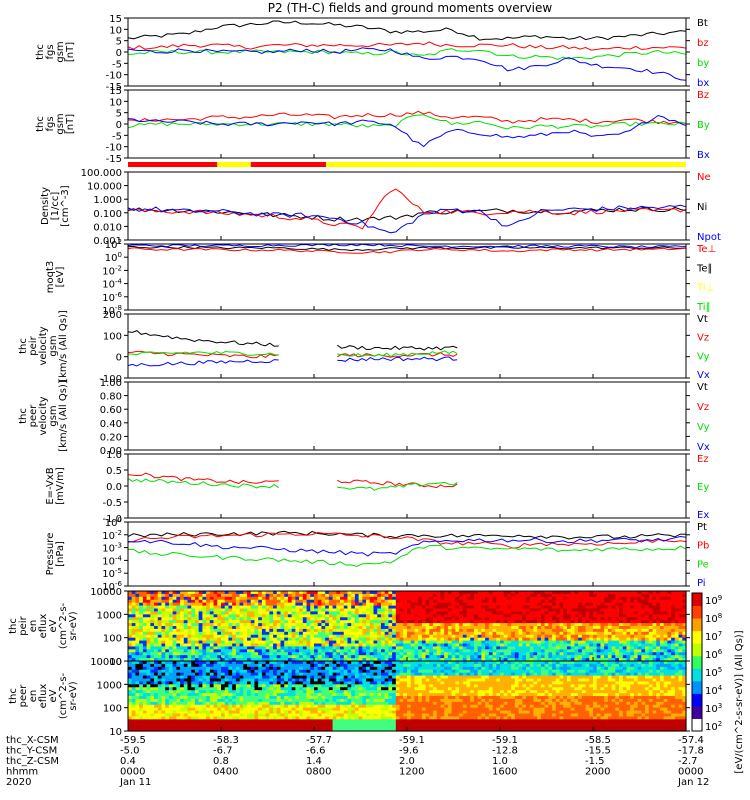 This screenshot has width=750, height=800. I want to click on ytick-label: 0.80, so click(111, 397).